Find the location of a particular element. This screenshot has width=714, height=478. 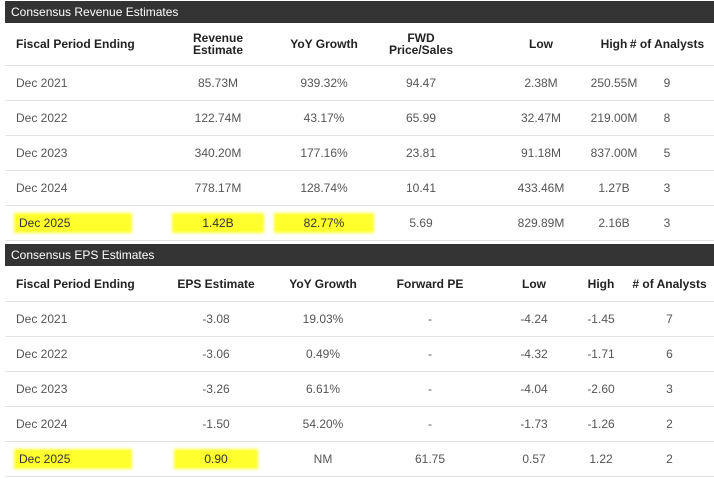

cell-forward-metric: 61.75 is located at coordinates (430, 459).